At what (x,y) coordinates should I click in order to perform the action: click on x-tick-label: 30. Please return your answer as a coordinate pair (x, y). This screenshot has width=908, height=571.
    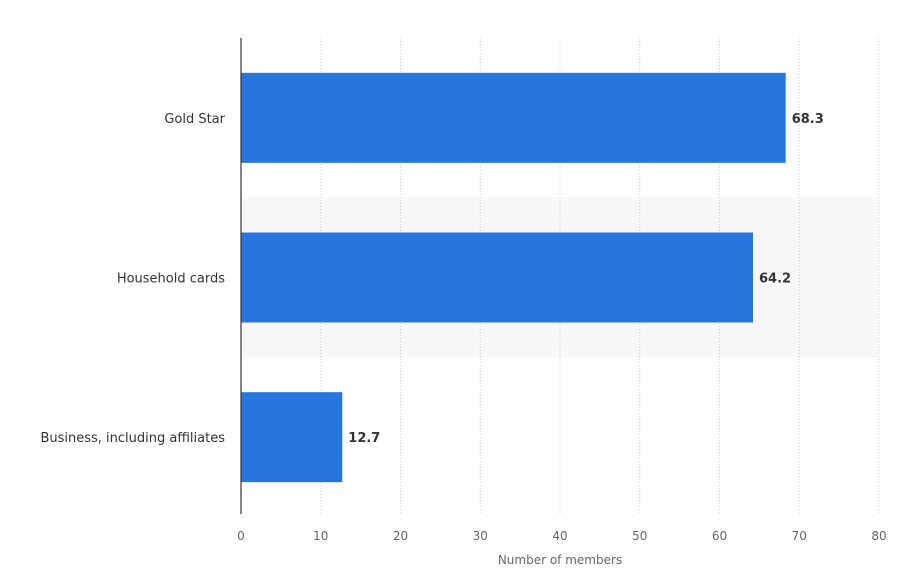
    Looking at the image, I should click on (480, 536).